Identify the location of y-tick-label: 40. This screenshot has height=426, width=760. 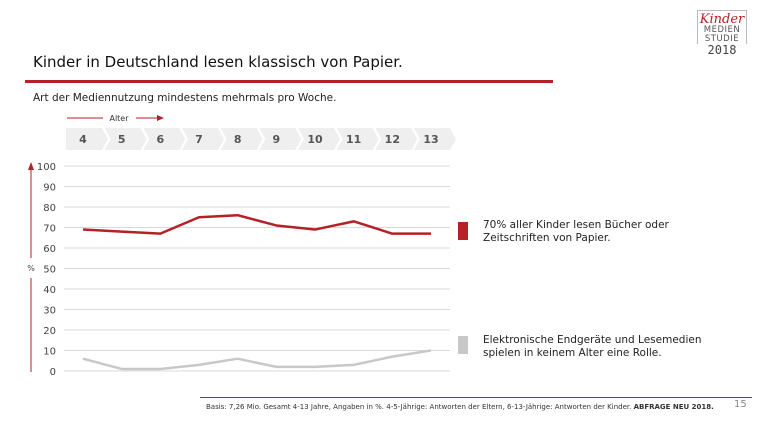
(49, 290).